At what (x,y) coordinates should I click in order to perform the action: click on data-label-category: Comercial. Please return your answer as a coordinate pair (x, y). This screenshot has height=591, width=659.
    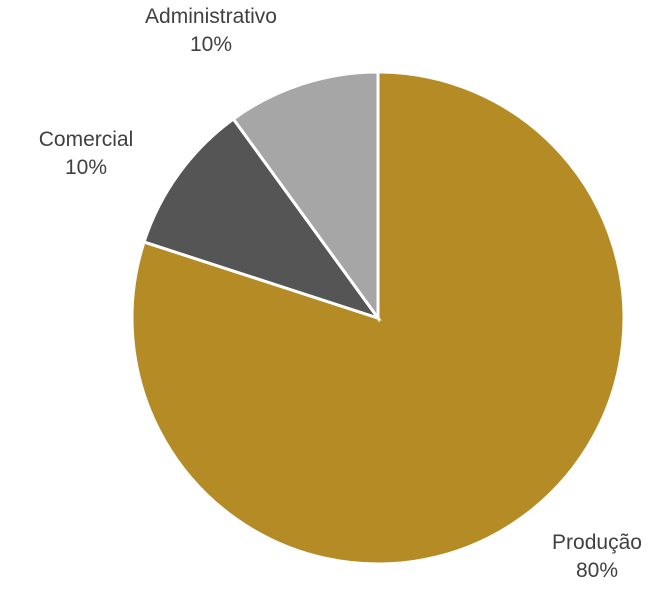
    Looking at the image, I should click on (86, 139).